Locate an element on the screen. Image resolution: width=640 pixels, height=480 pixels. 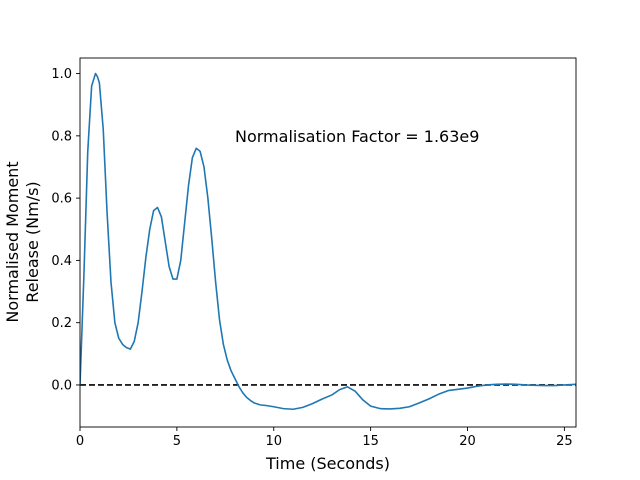
x-tick-label-20: 20 is located at coordinates (467, 441).